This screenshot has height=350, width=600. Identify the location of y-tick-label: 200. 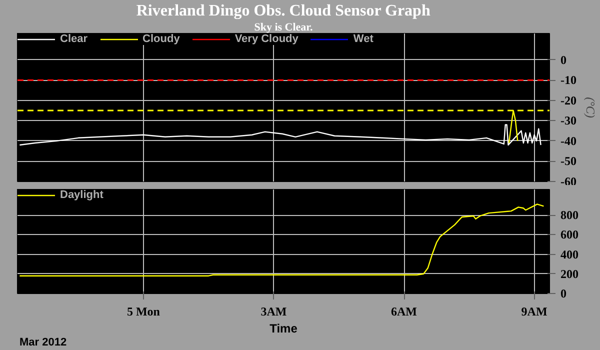
(569, 273).